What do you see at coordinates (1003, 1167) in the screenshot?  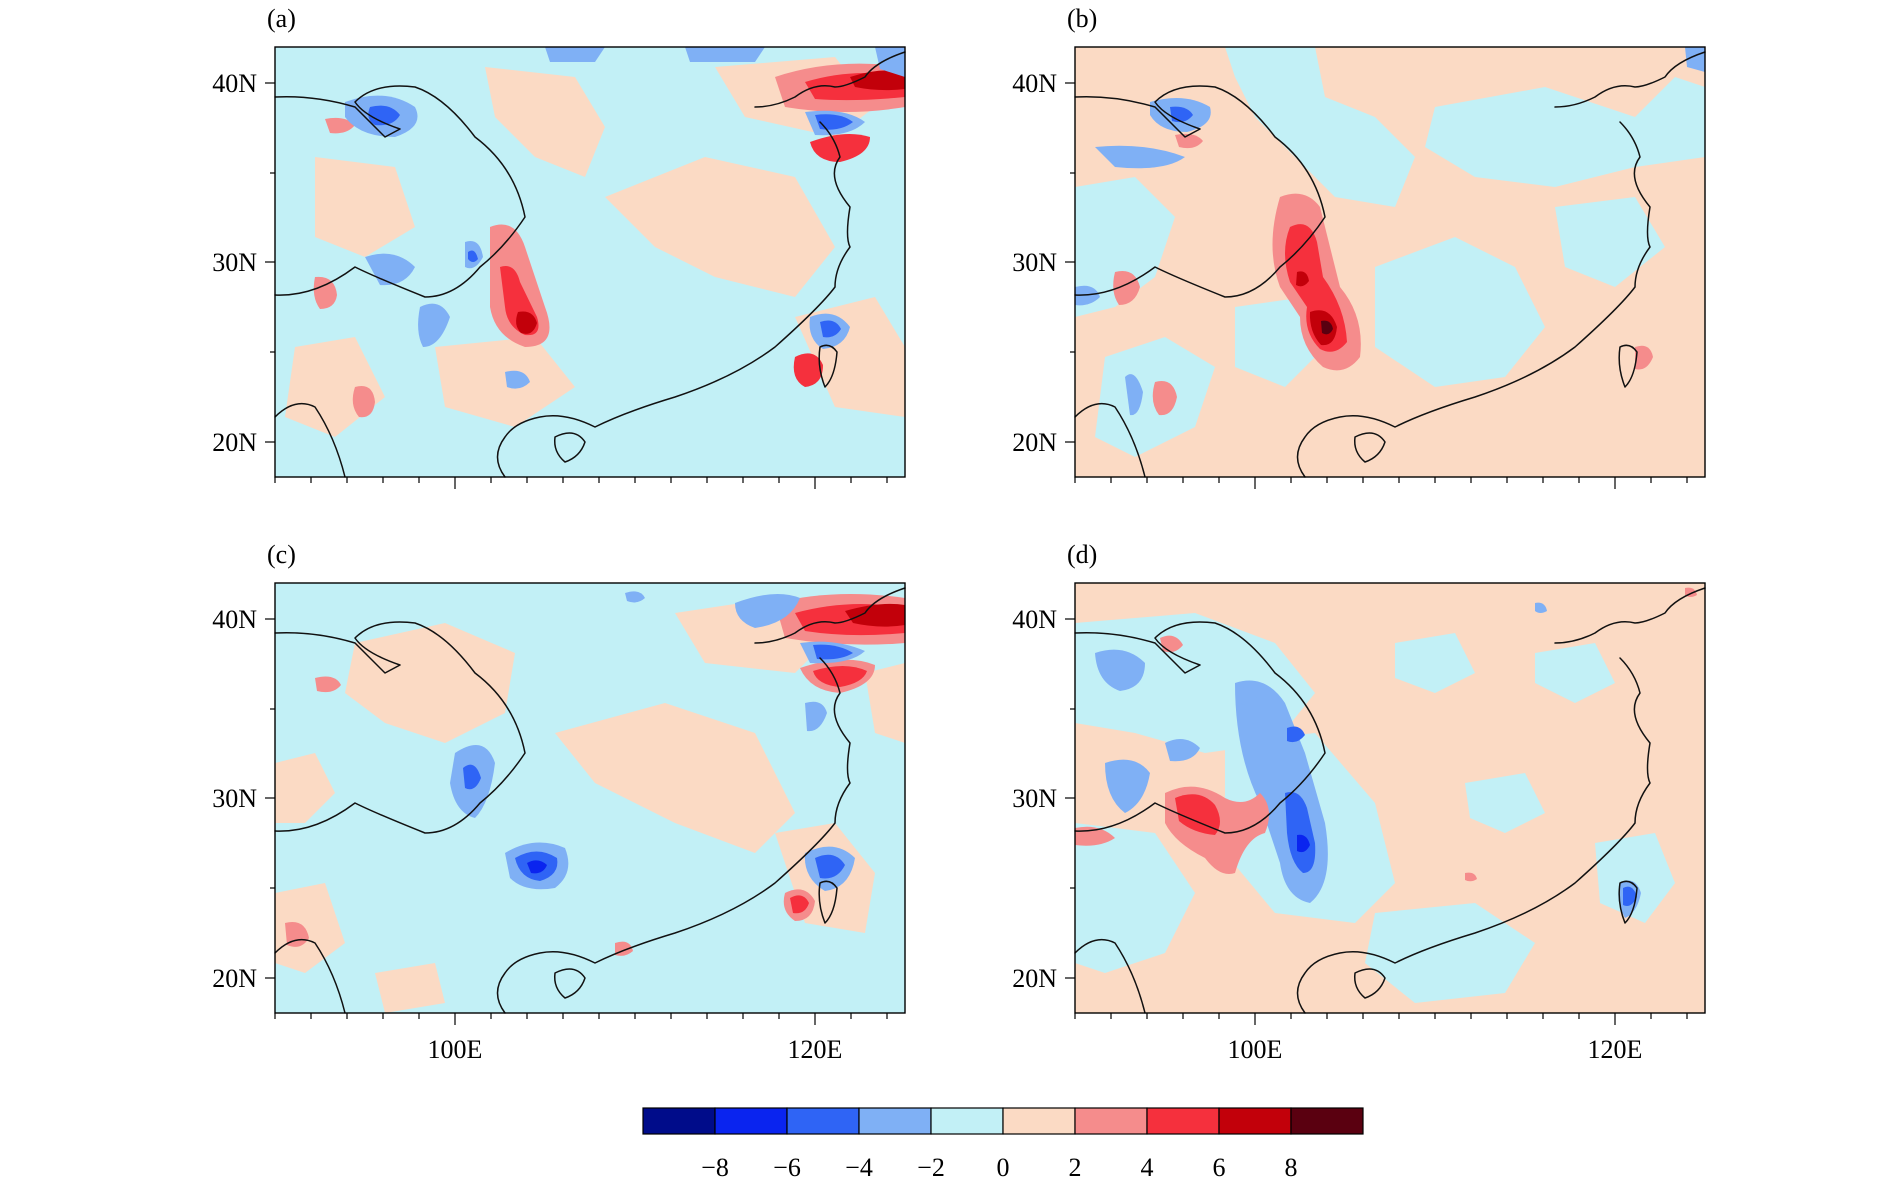 I see `colorbar-label: 0` at bounding box center [1003, 1167].